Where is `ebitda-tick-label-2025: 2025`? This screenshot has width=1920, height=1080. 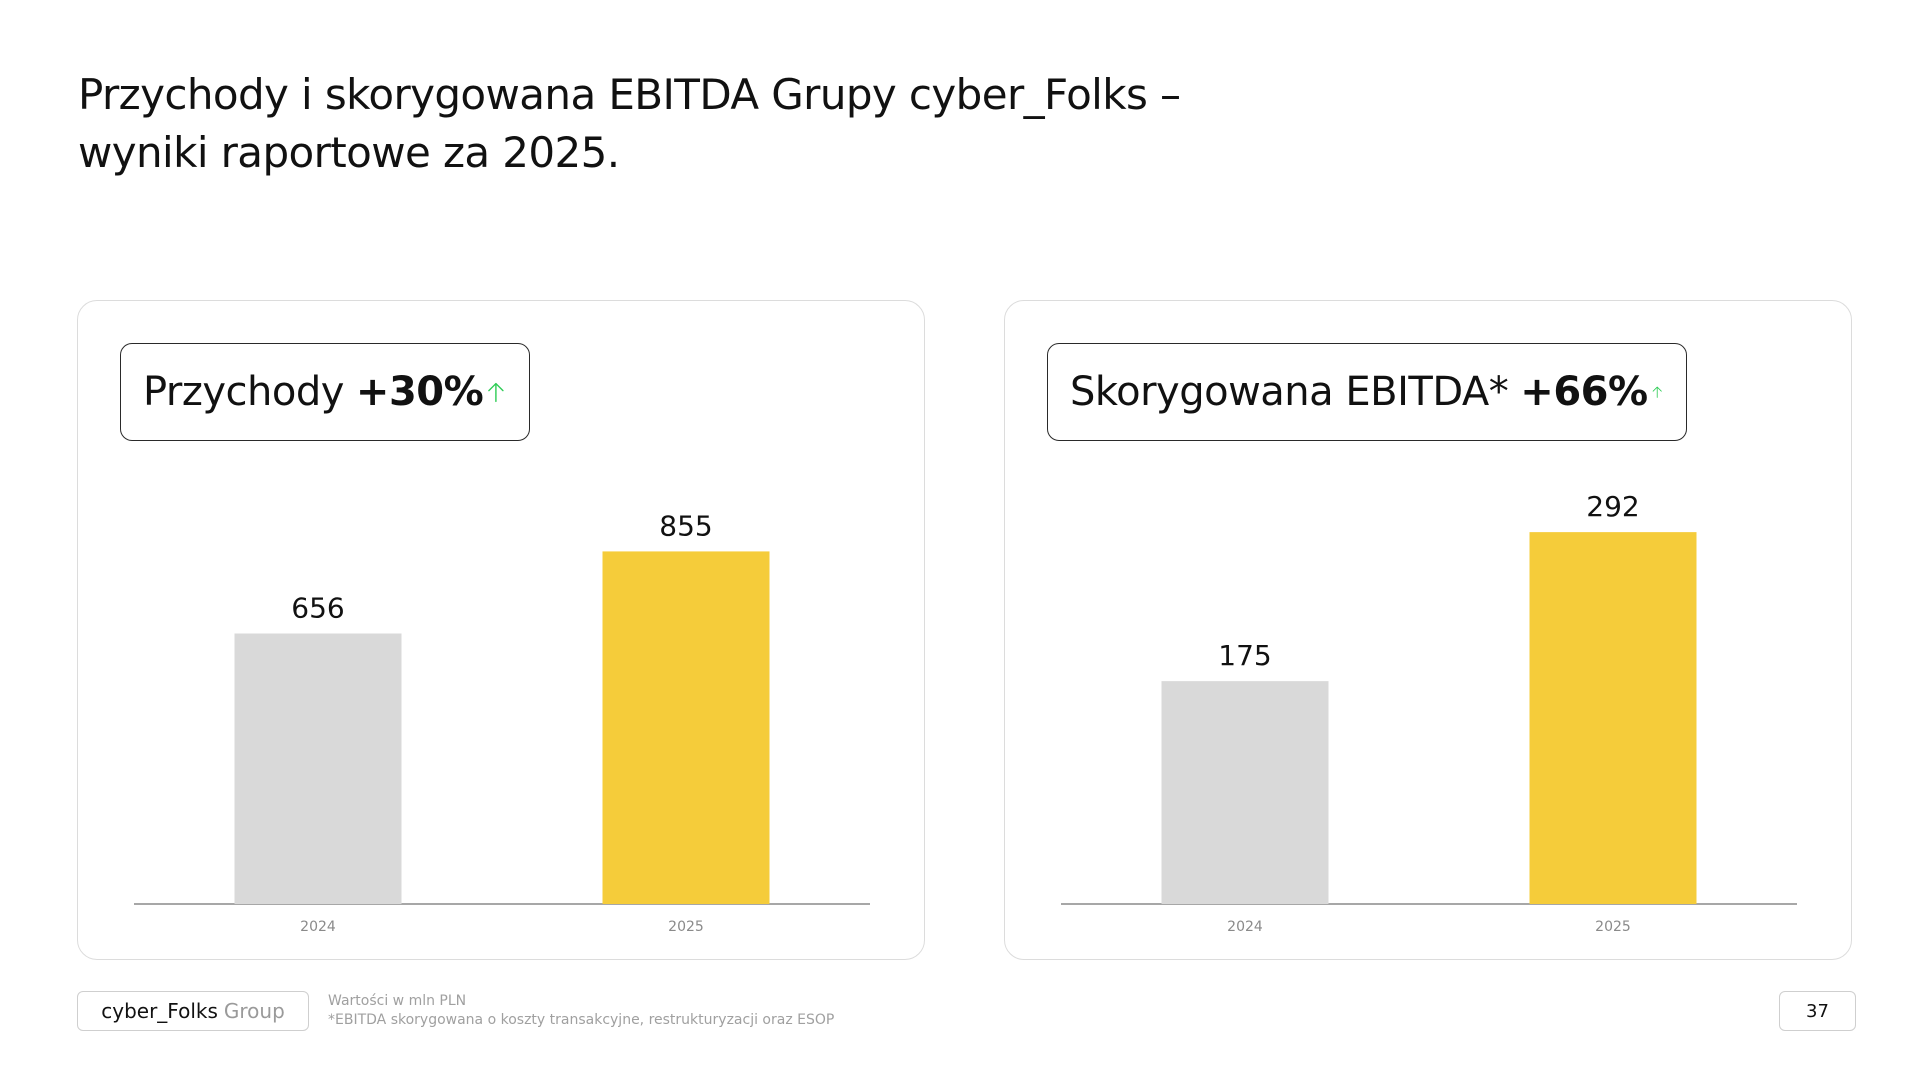 ebitda-tick-label-2025: 2025 is located at coordinates (1613, 927).